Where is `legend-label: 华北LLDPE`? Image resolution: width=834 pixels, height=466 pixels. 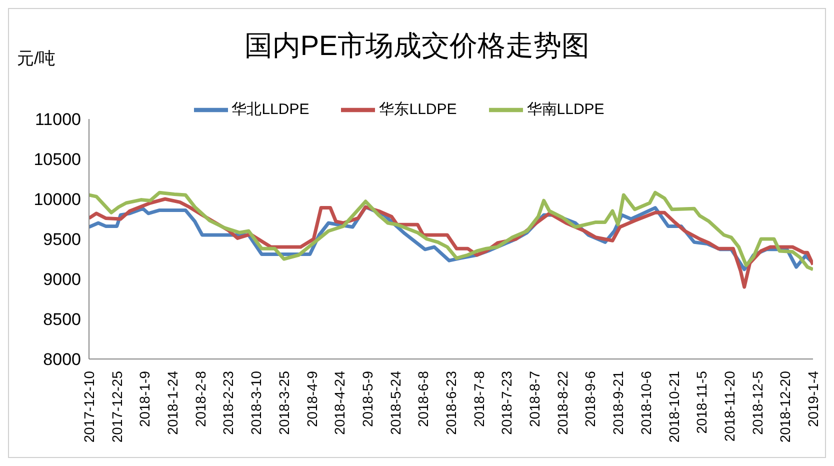
legend-label: 华北LLDPE is located at coordinates (271, 109).